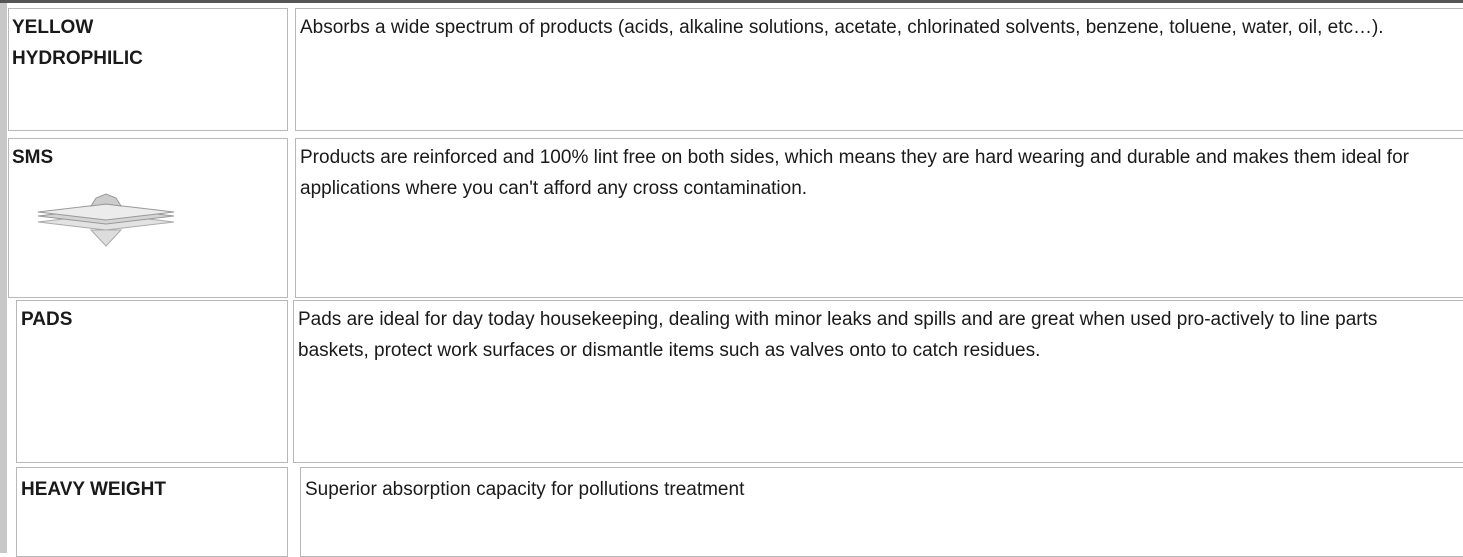 The image size is (1463, 557). I want to click on row-label: YELLOW HYDROPHILIC, so click(77, 43).